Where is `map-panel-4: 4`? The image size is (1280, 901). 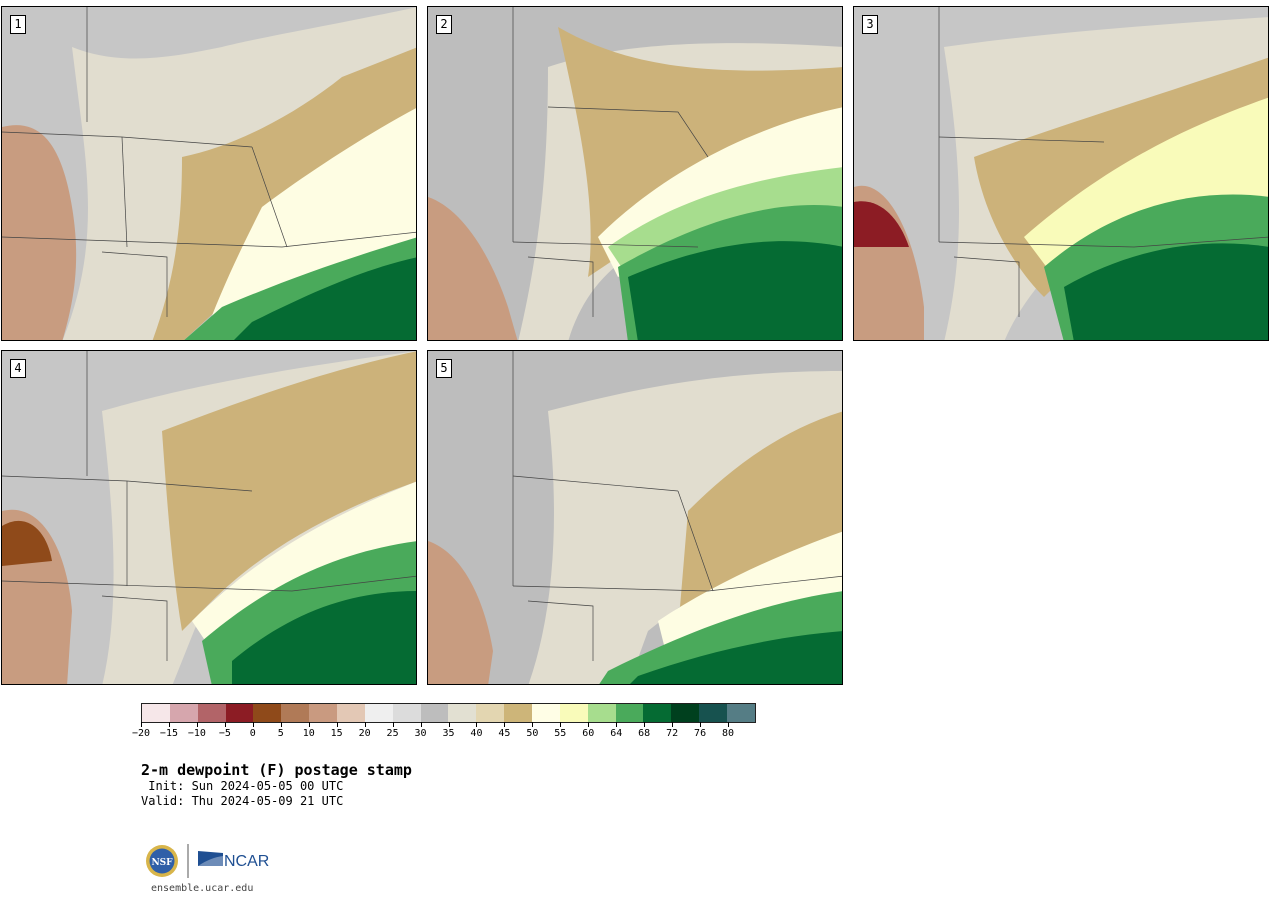 map-panel-4: 4 is located at coordinates (209, 517).